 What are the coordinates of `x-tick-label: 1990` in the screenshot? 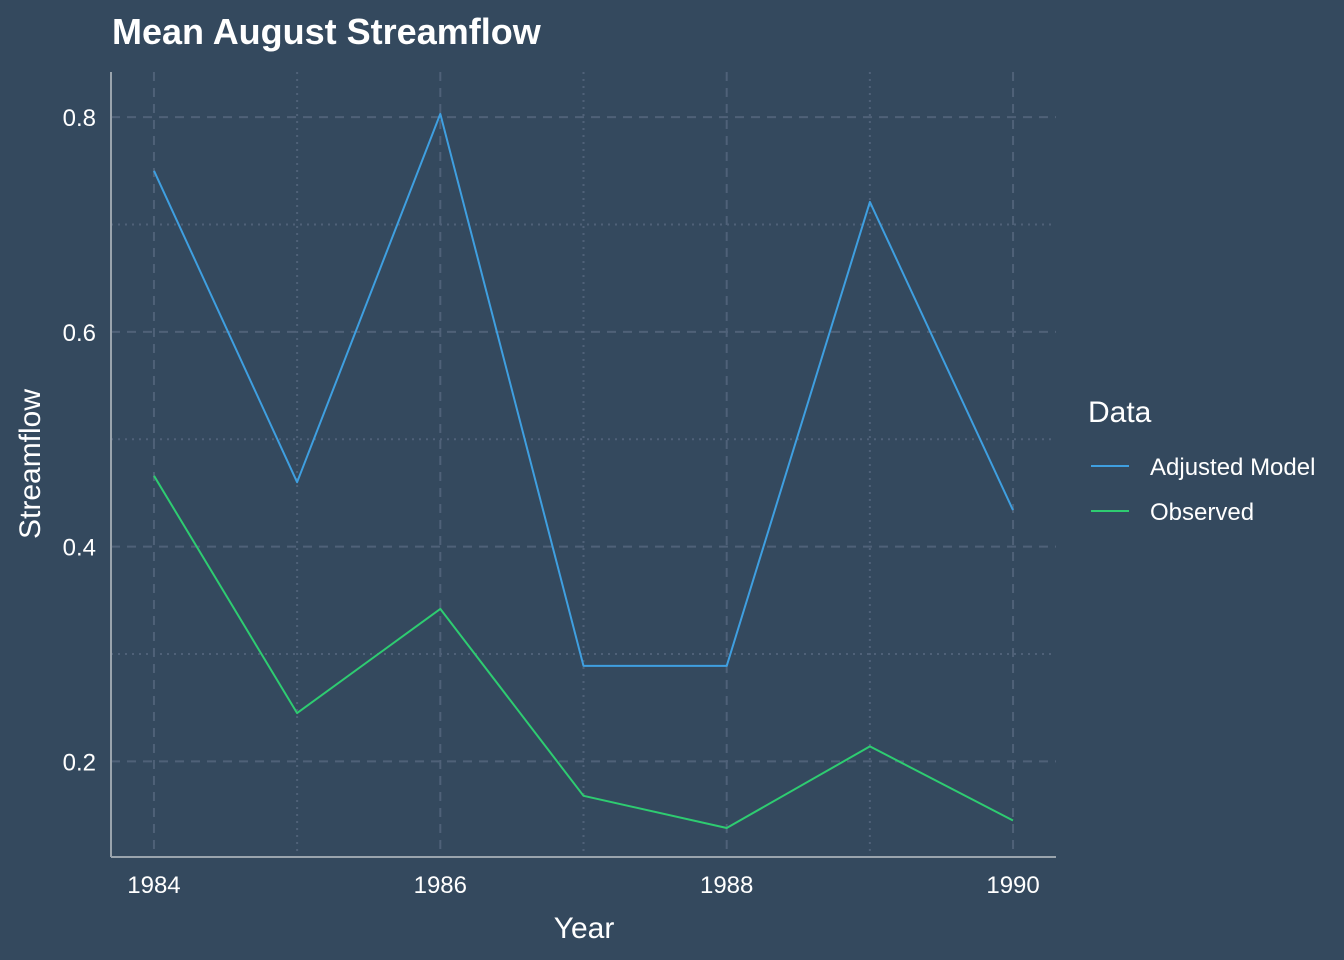 It's located at (1012, 885).